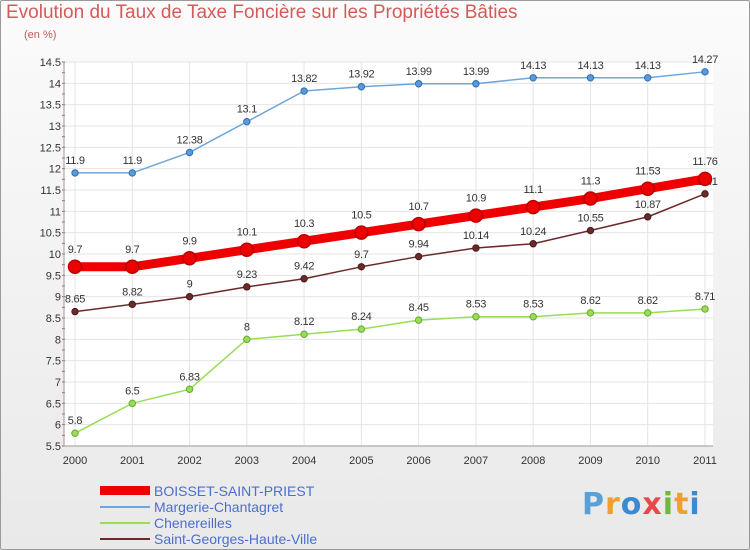 The image size is (750, 550). What do you see at coordinates (361, 255) in the screenshot?
I see `data-label-saint-georges: 9.7` at bounding box center [361, 255].